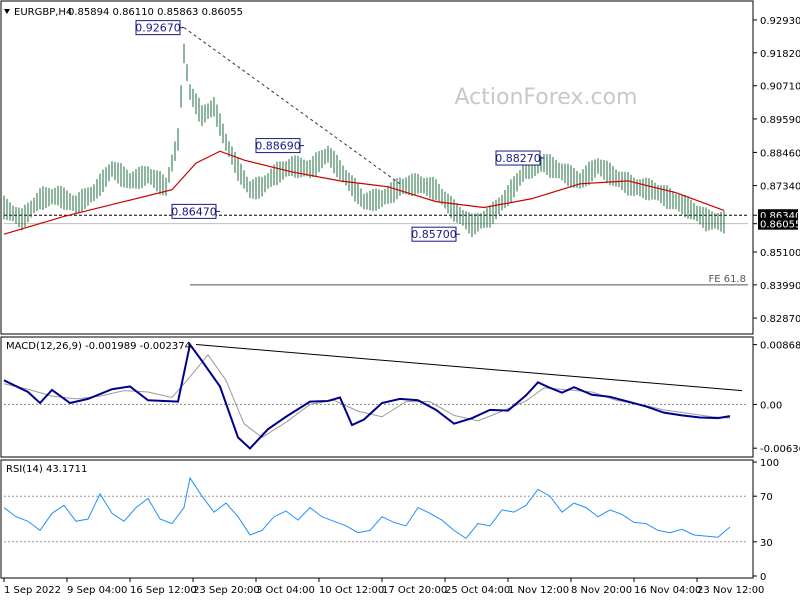  What do you see at coordinates (780, 120) in the screenshot?
I see `price-y-tick-label: 0.89590` at bounding box center [780, 120].